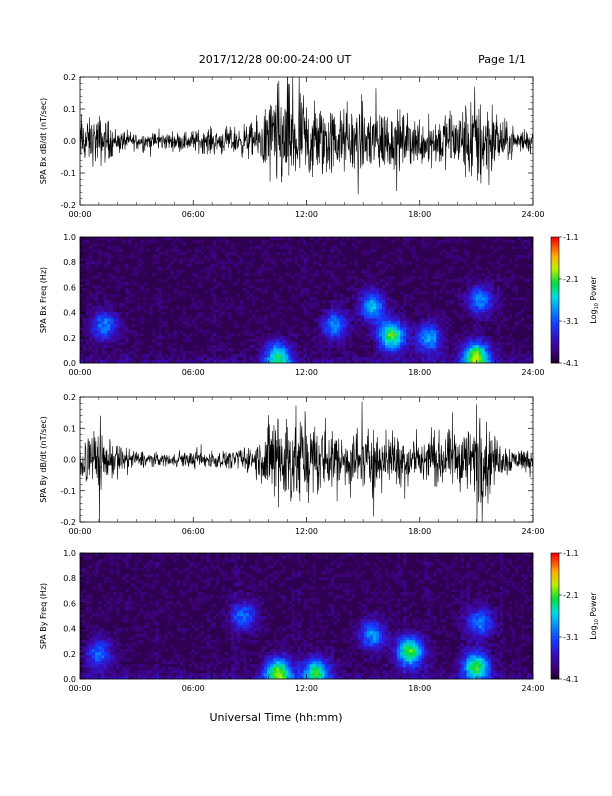 Image resolution: width=612 pixels, height=796 pixels. I want to click on plot-area, so click(306, 135).